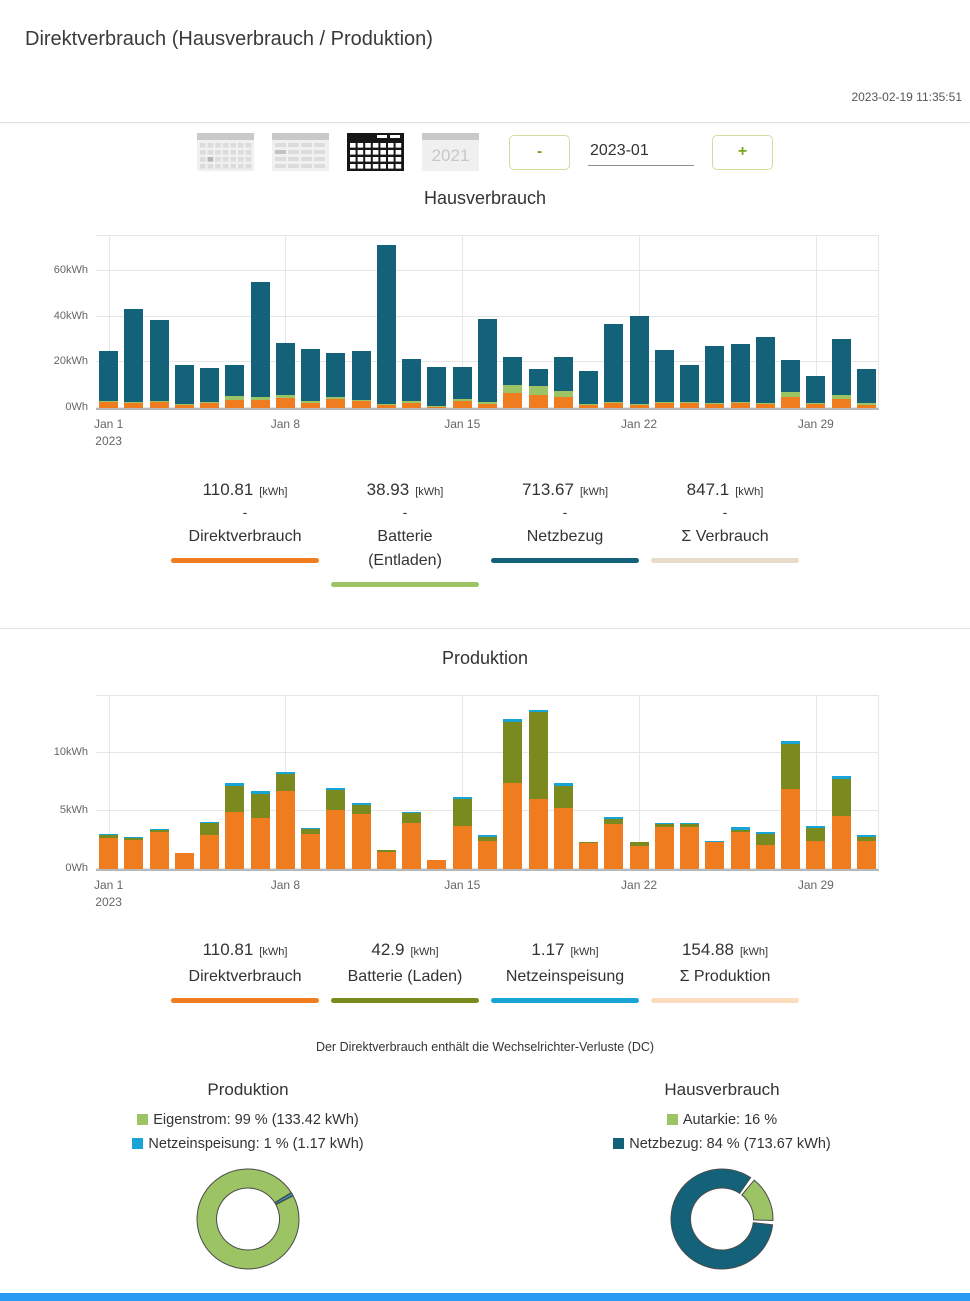  Describe the element at coordinates (375, 152) in the screenshot. I see `view-month-calendar-icon` at that location.